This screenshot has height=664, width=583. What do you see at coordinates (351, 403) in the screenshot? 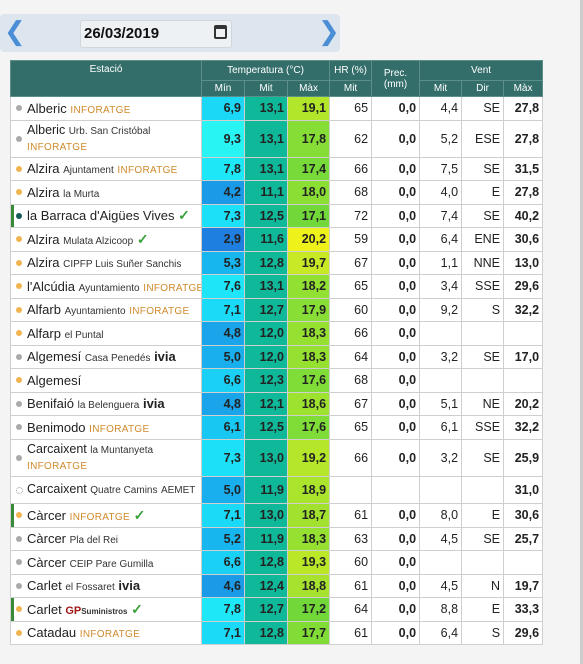
I see `humidity-cell: 67` at bounding box center [351, 403].